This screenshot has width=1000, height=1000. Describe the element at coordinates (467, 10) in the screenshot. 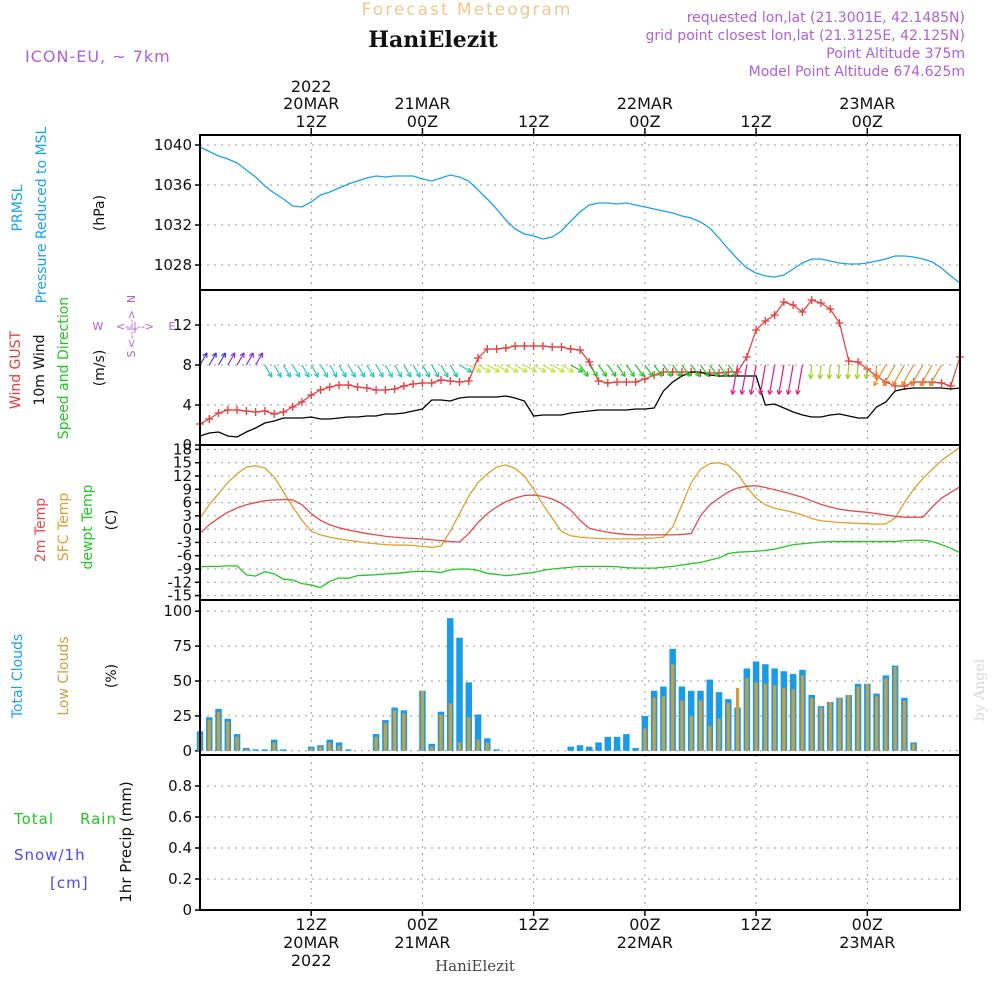

I see `chart-title: Forecast Meteogram` at that location.